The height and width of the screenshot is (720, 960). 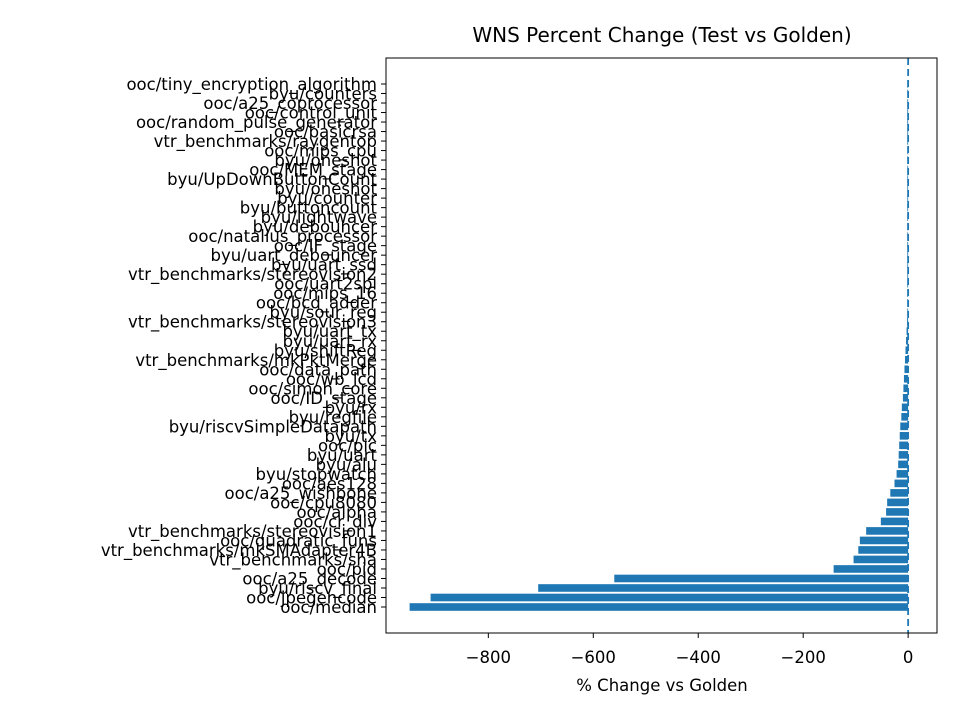 What do you see at coordinates (346, 464) in the screenshot?
I see `y-tick-label-40: byu/alu` at bounding box center [346, 464].